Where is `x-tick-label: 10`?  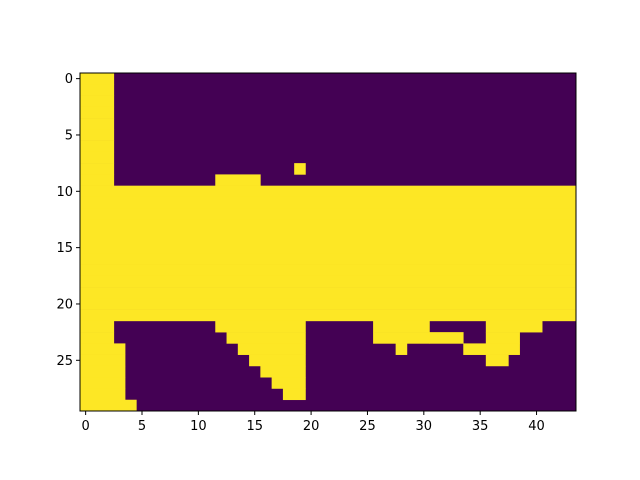 x-tick-label: 10 is located at coordinates (198, 426).